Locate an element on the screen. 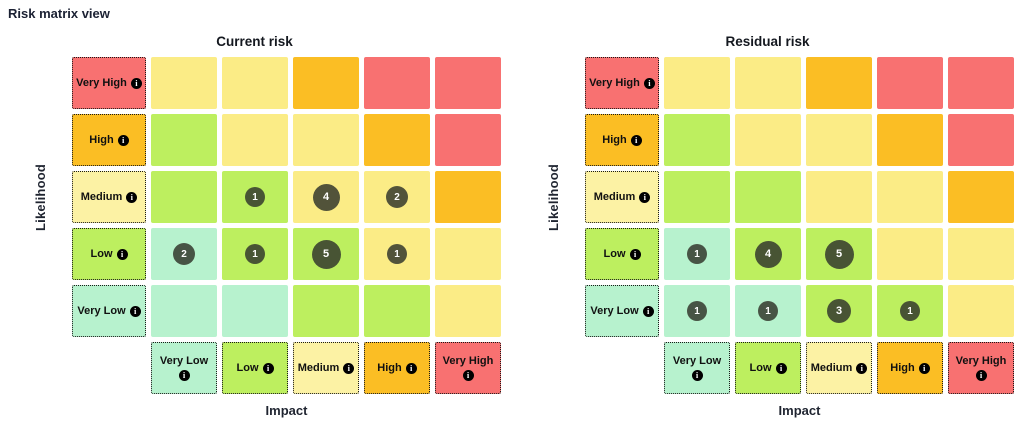 The width and height of the screenshot is (1024, 433). risk-cell-very-low-low is located at coordinates (255, 311).